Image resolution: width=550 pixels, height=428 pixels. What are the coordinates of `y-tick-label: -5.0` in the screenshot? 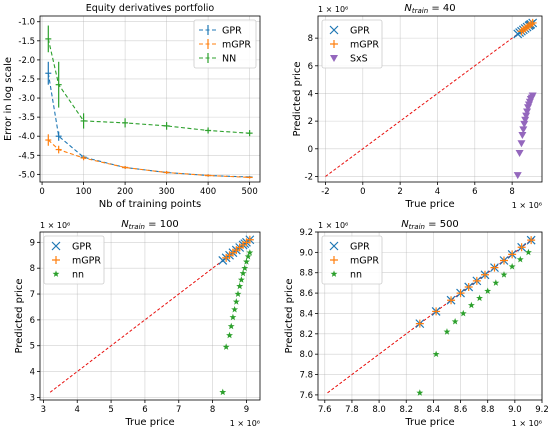 It's located at (26, 175).